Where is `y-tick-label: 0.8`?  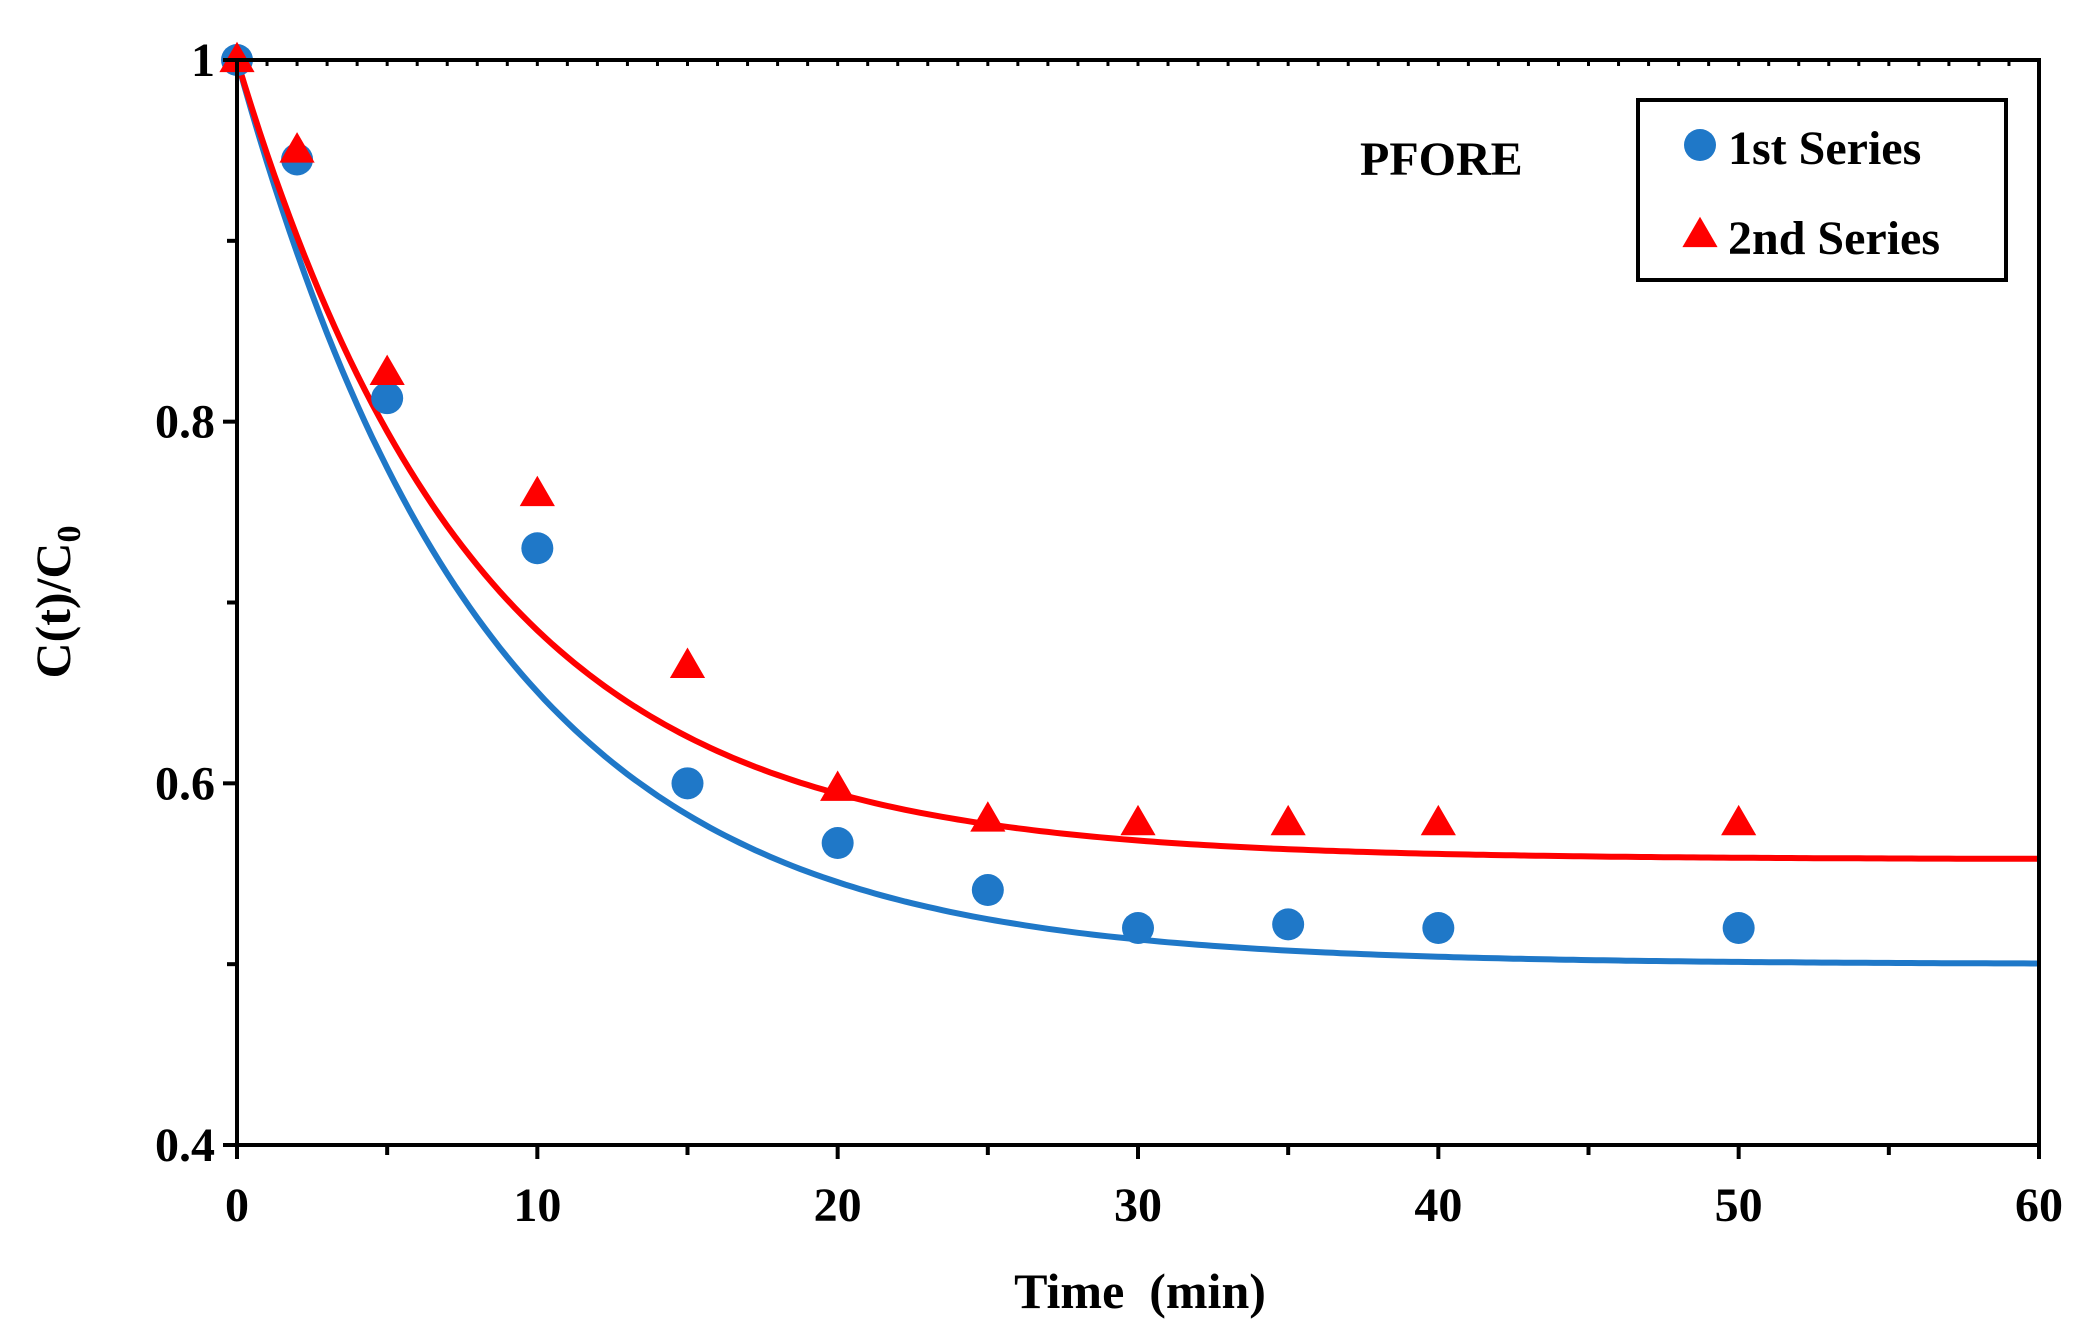
y-tick-label: 0.8 is located at coordinates (185, 422).